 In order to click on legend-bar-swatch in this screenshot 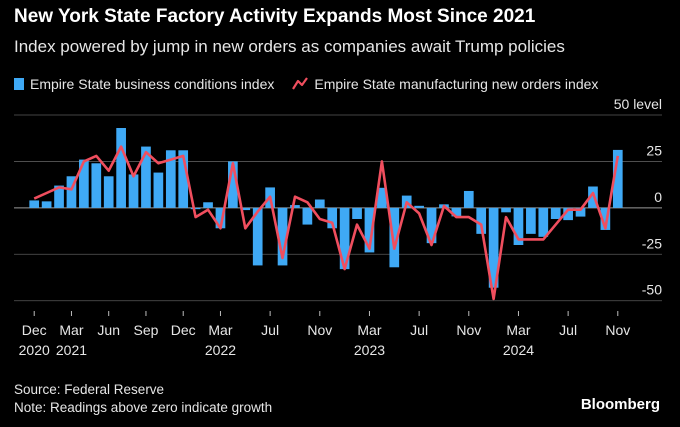, I will do `click(19, 84)`.